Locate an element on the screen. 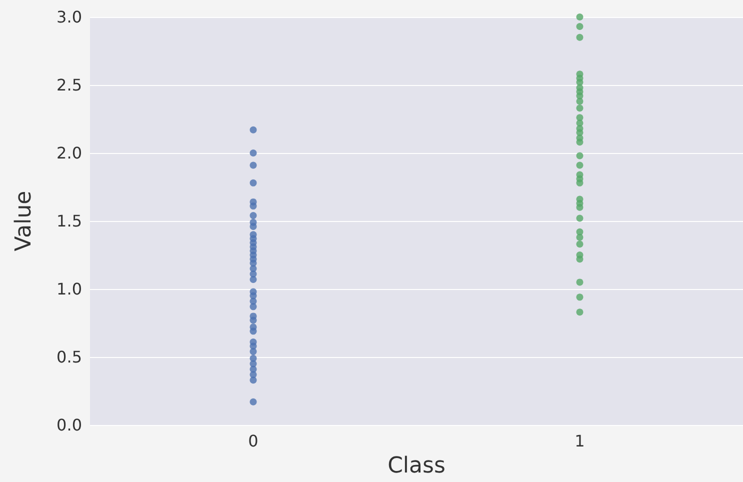 The width and height of the screenshot is (743, 482). x-tick-label: 0 is located at coordinates (253, 441).